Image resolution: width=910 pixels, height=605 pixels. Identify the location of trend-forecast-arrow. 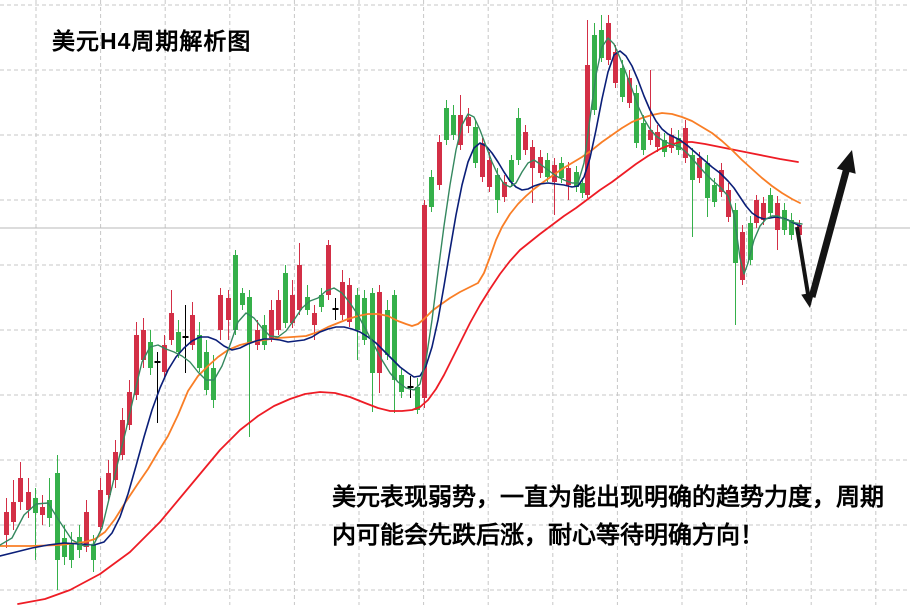
(825, 229).